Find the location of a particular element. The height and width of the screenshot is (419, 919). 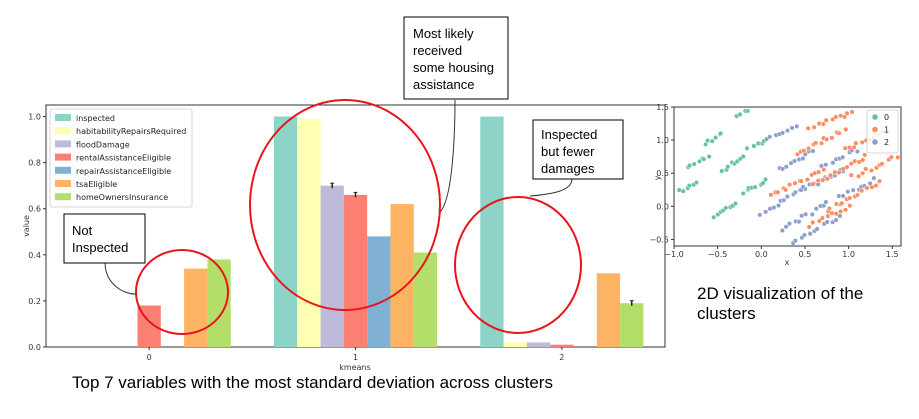

bar-x-tick-label: 0 is located at coordinates (149, 357).